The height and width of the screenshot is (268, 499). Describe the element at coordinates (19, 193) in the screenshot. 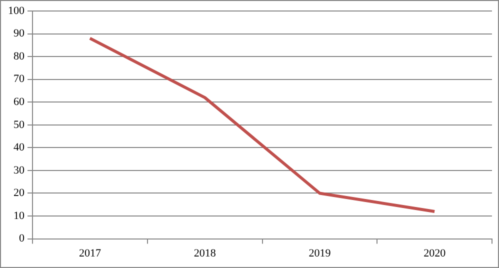

I see `y-tick-label: 20` at that location.